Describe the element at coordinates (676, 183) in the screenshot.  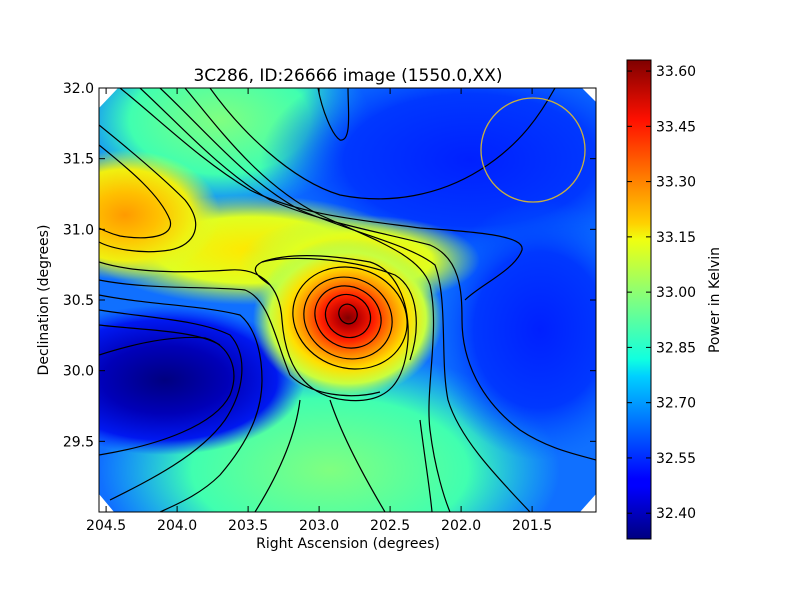
I see `colorbar-tick-label-2: 33.30` at that location.